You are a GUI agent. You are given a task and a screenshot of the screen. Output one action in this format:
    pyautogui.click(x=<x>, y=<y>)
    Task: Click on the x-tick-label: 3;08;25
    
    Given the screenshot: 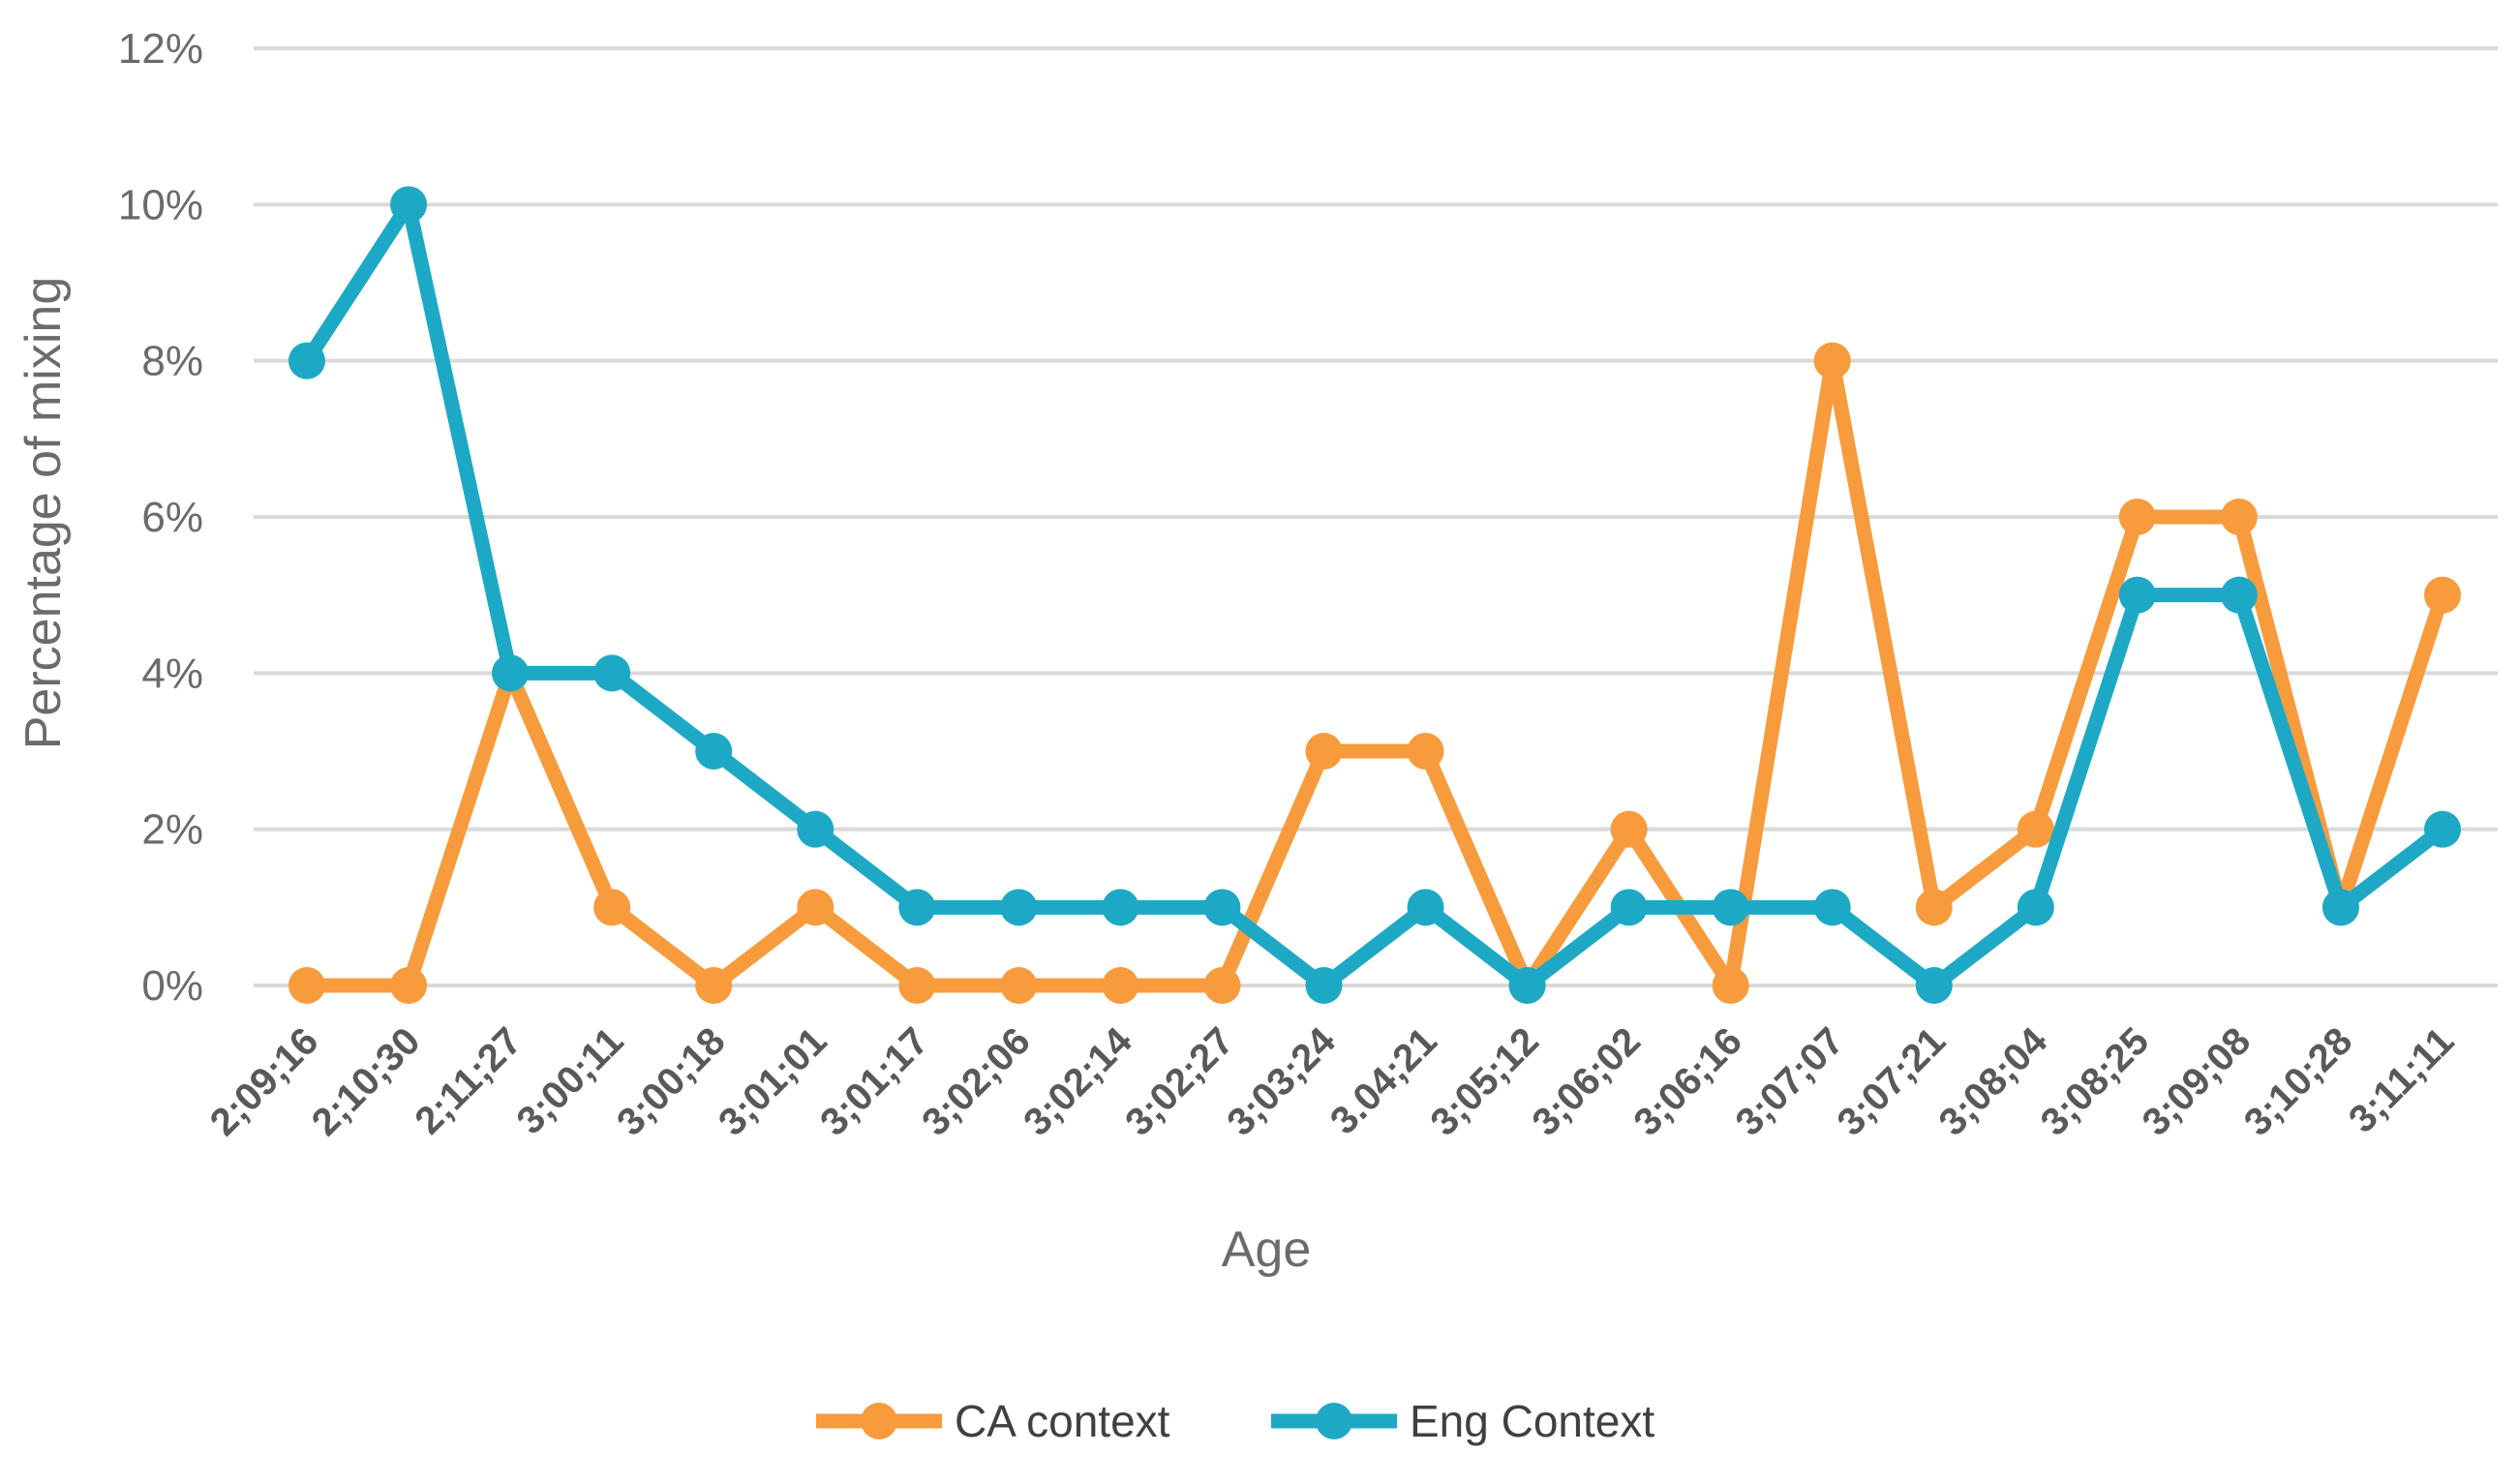 What is the action you would take?
    pyautogui.click(x=2095, y=1081)
    